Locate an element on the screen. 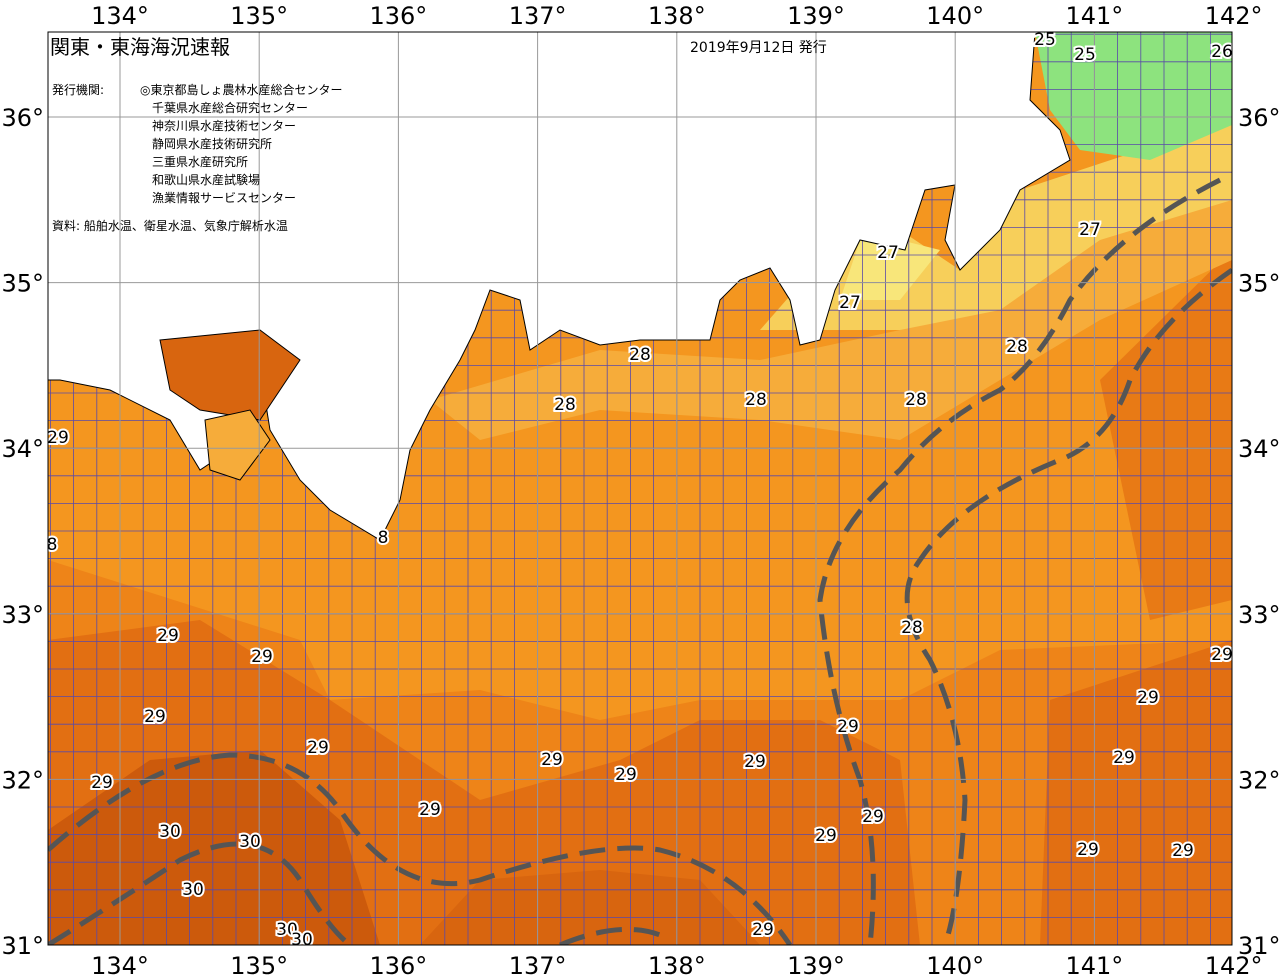  source-note: 資料: 船舶水温、衛星水温、気象庁解析水温 is located at coordinates (170, 225).